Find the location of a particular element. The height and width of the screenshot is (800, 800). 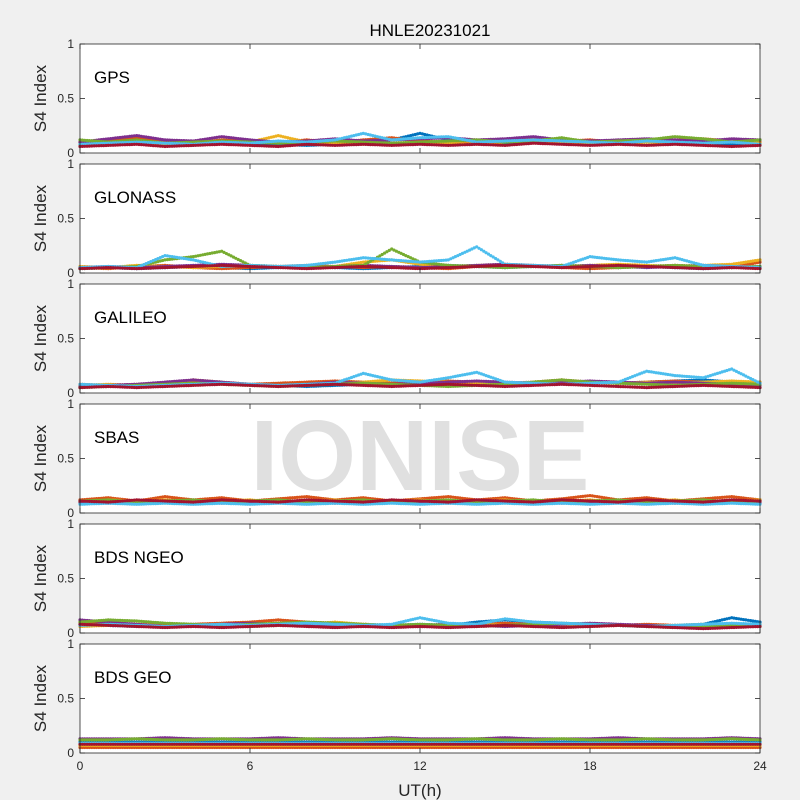

figure-title: HNLE20231021 is located at coordinates (430, 30).